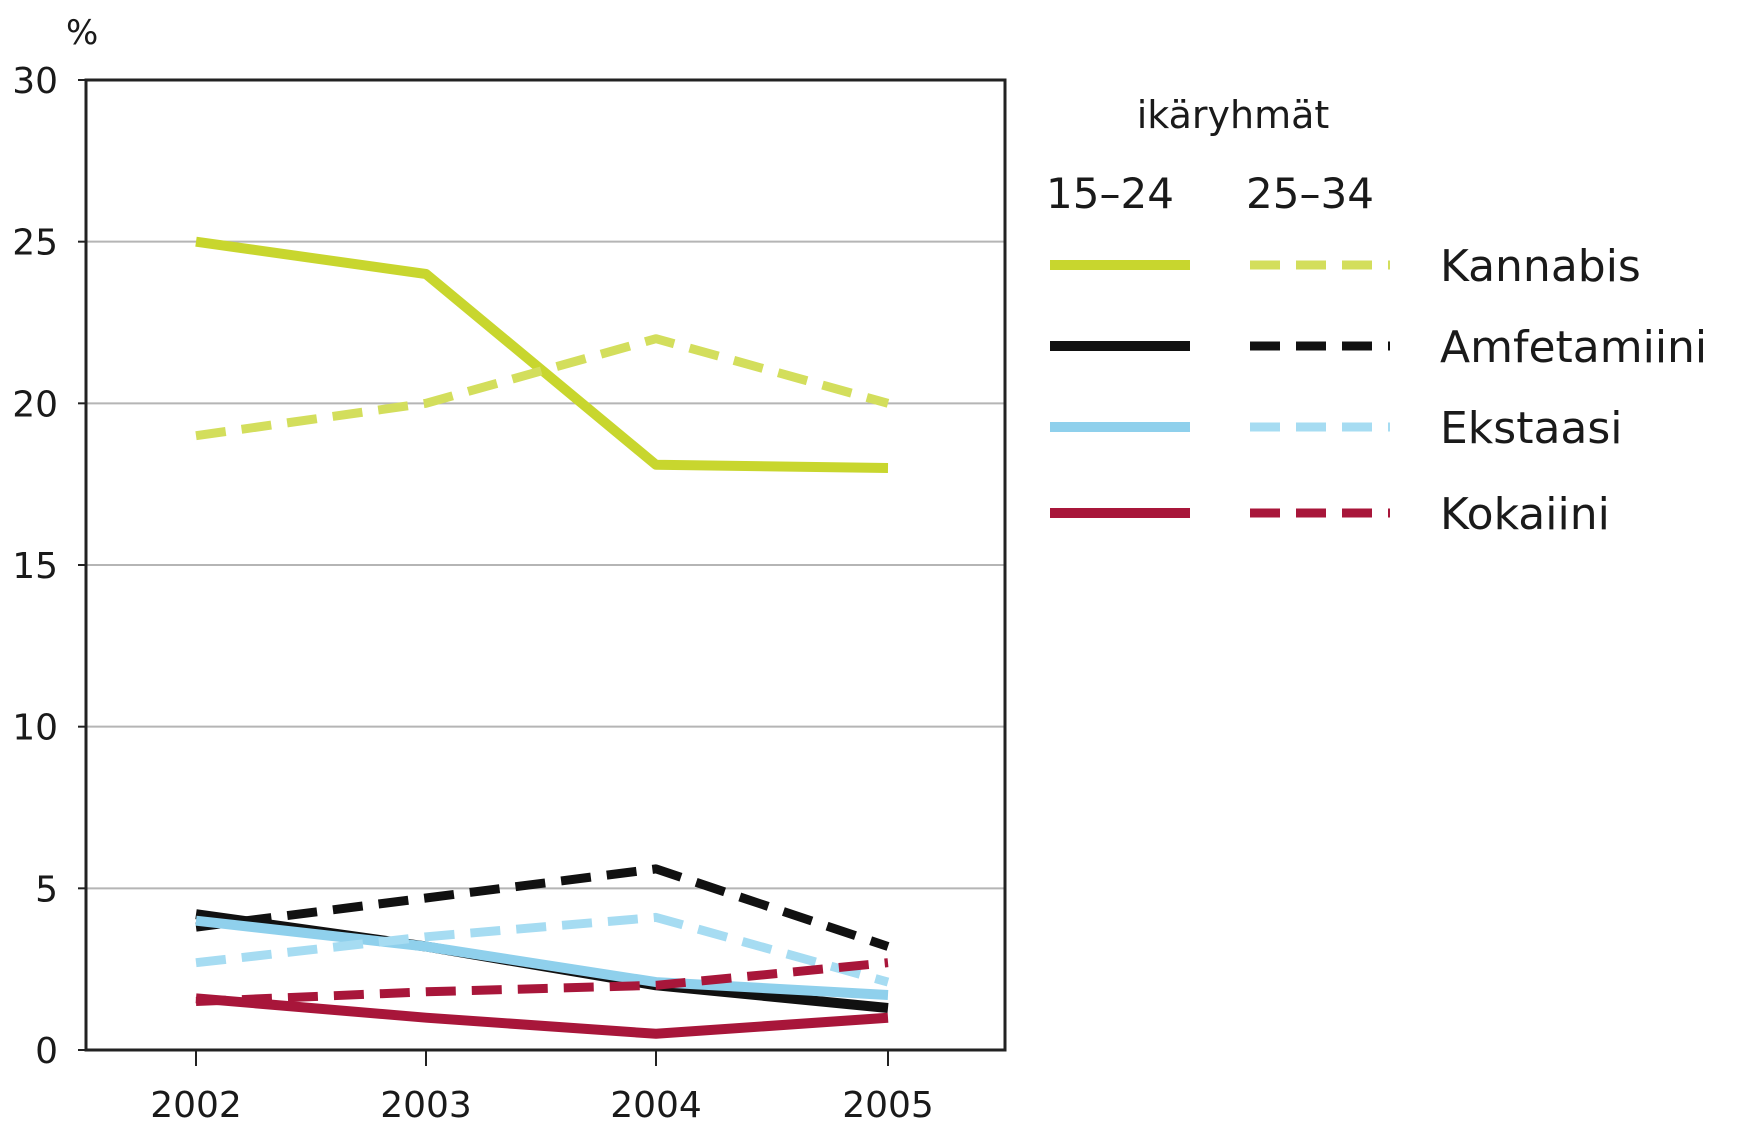 This screenshot has height=1130, width=1737. What do you see at coordinates (426, 1105) in the screenshot?
I see `x-tick-label-2003: 2003` at bounding box center [426, 1105].